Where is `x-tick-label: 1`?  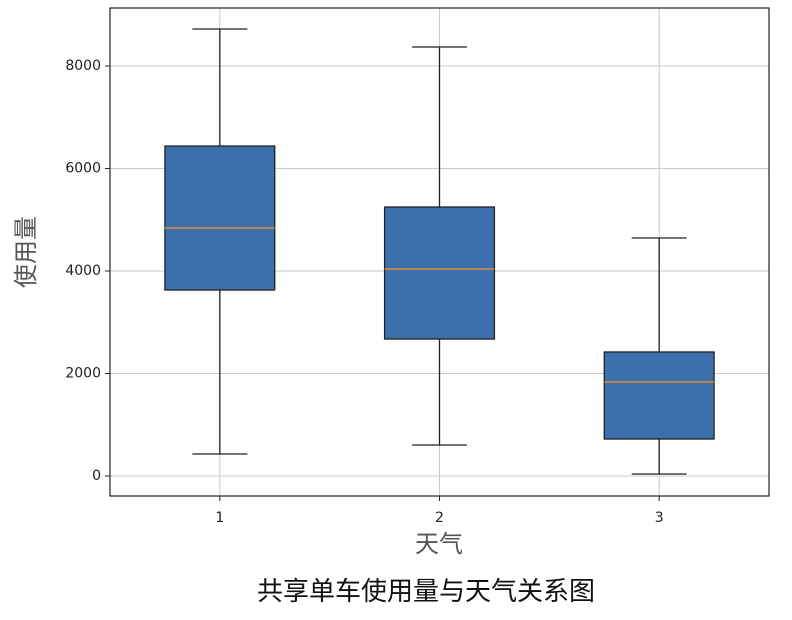 x-tick-label: 1 is located at coordinates (219, 518).